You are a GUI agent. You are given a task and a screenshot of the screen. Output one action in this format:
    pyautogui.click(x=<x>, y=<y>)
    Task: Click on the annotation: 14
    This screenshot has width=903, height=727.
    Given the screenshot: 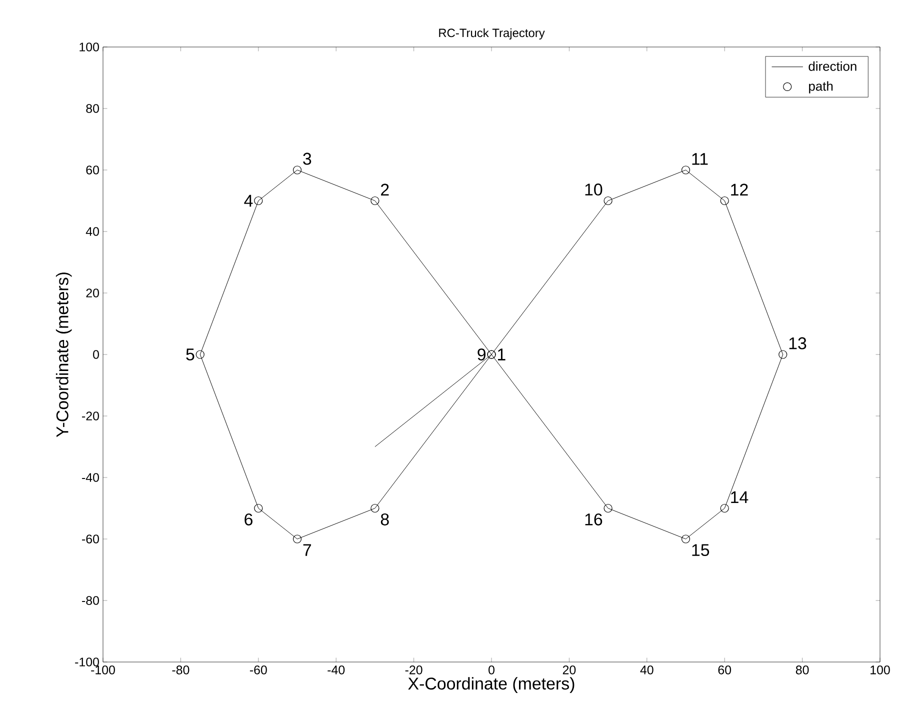 What is the action you would take?
    pyautogui.click(x=739, y=497)
    